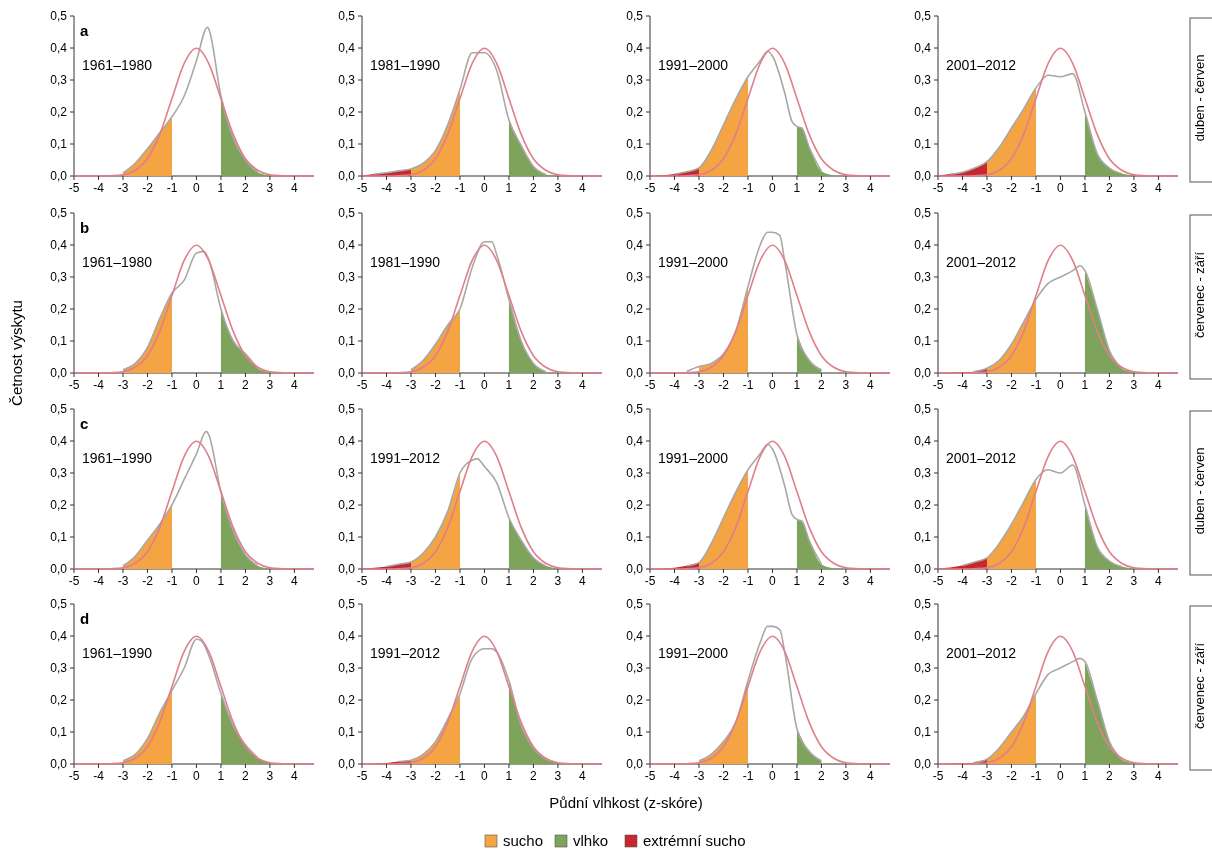  I want to click on x-axis-title: Půdní vlhkost (z-skóre), so click(626, 802).